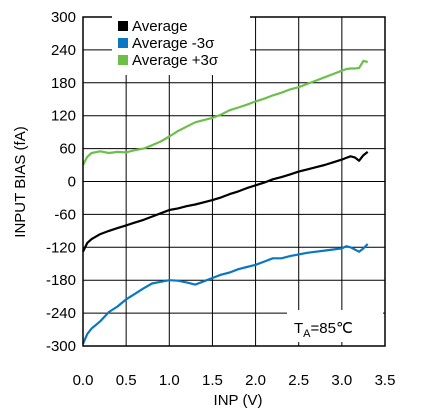 Image resolution: width=428 pixels, height=413 pixels. Describe the element at coordinates (72, 182) in the screenshot. I see `y-tick-label: 0` at that location.